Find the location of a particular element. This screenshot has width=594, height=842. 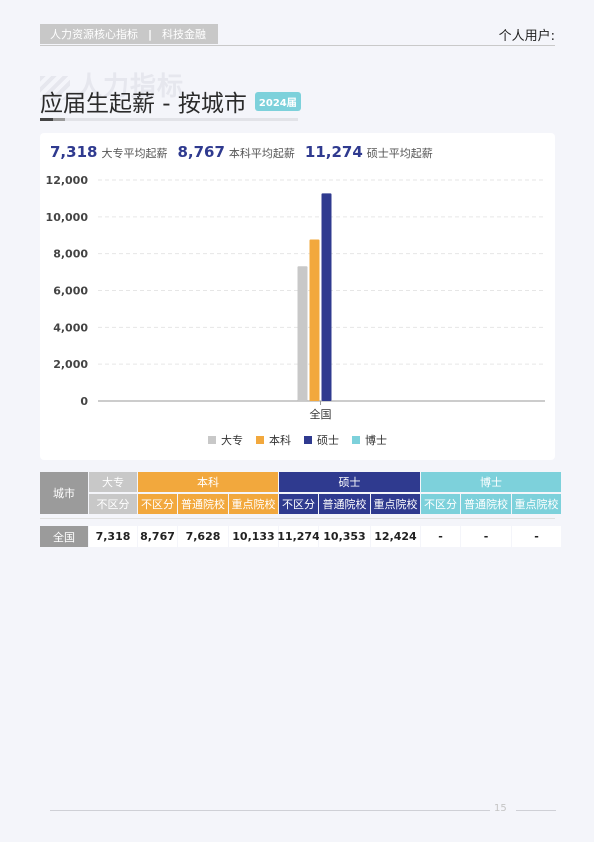

y-tick-label: 6,000 is located at coordinates (70, 291).